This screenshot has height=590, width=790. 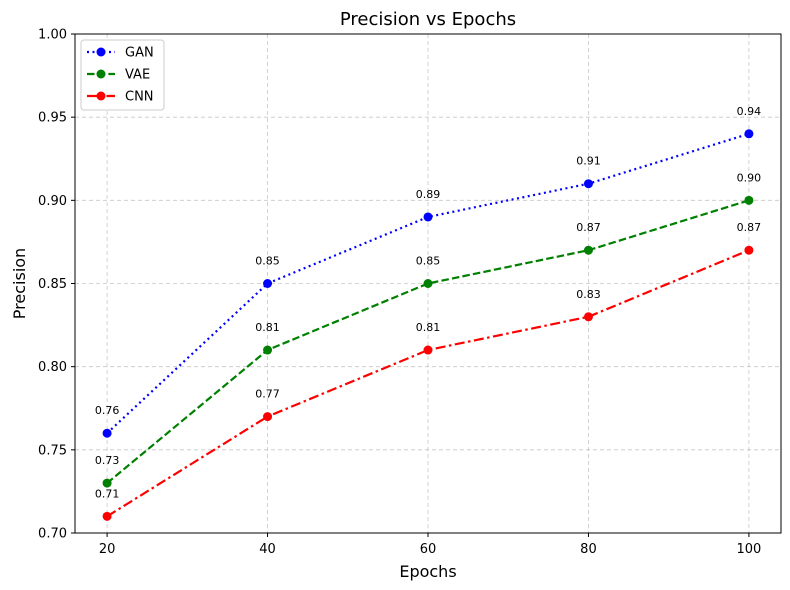 What do you see at coordinates (267, 261) in the screenshot?
I see `data-label-gan: 0.85` at bounding box center [267, 261].